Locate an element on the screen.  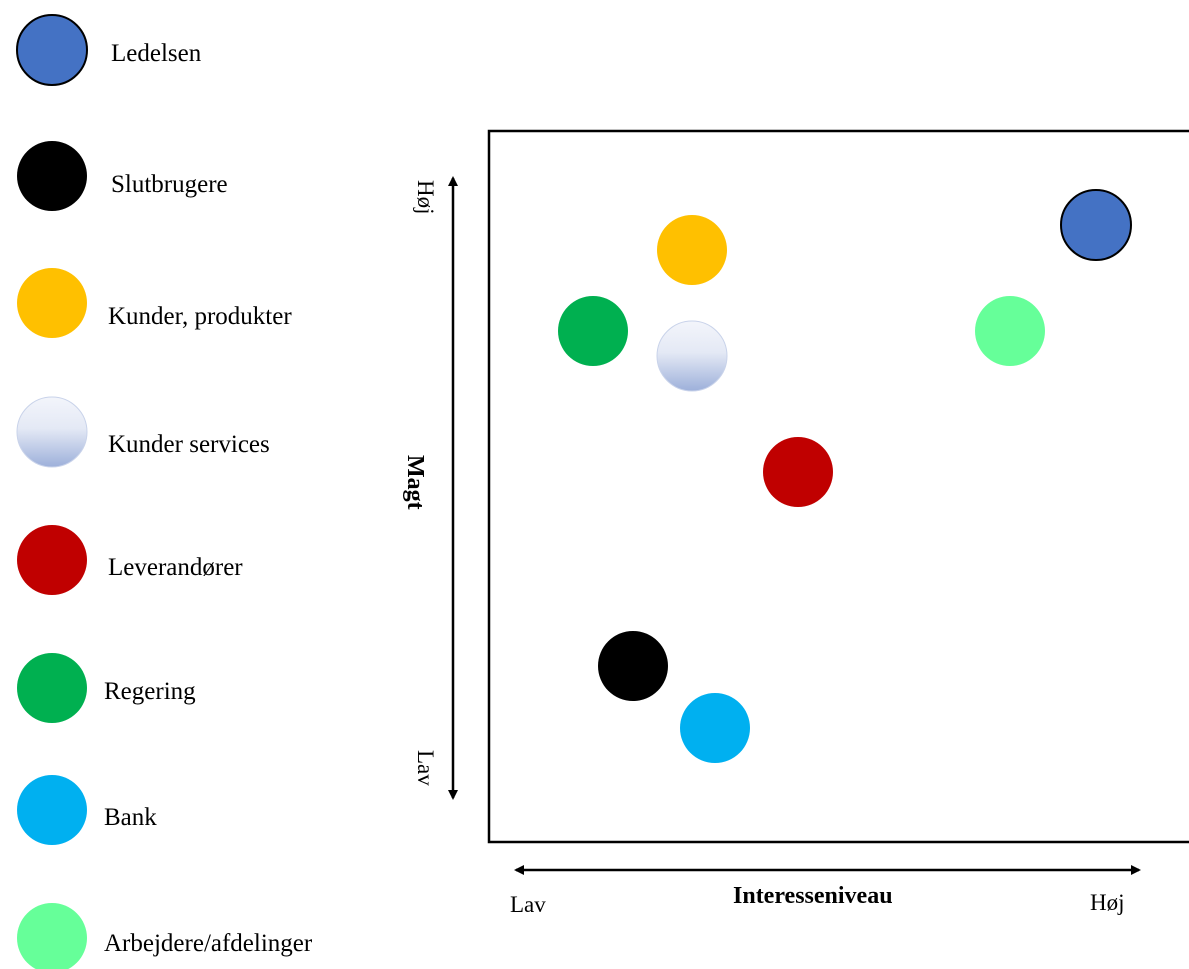
legend-item-leverandorer: Leverandører is located at coordinates (130, 560).